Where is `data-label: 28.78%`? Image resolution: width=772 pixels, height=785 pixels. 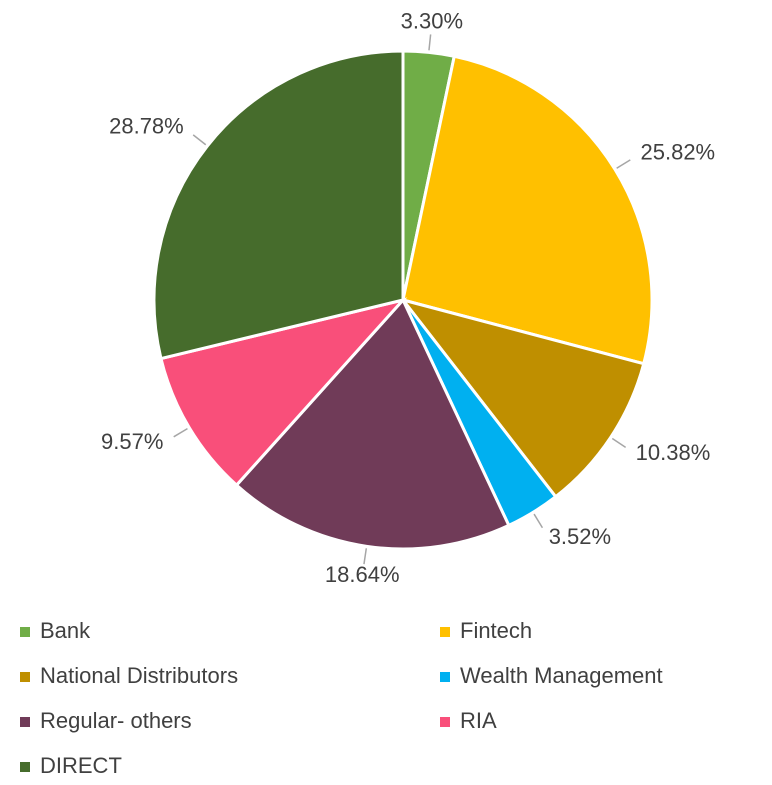 data-label: 28.78% is located at coordinates (146, 125).